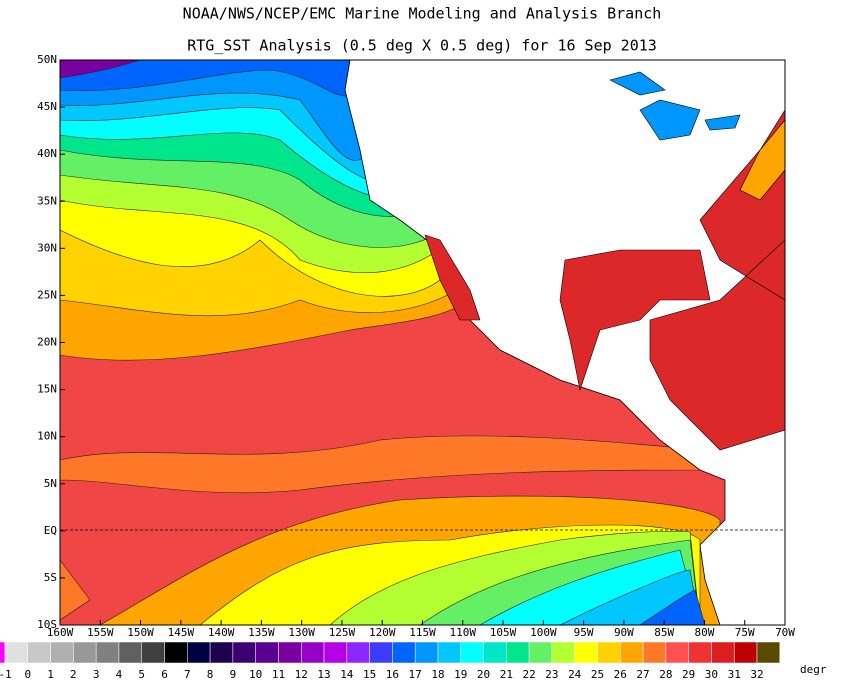 This screenshot has width=845, height=684. What do you see at coordinates (382, 632) in the screenshot?
I see `lon-label: 120W` at bounding box center [382, 632].